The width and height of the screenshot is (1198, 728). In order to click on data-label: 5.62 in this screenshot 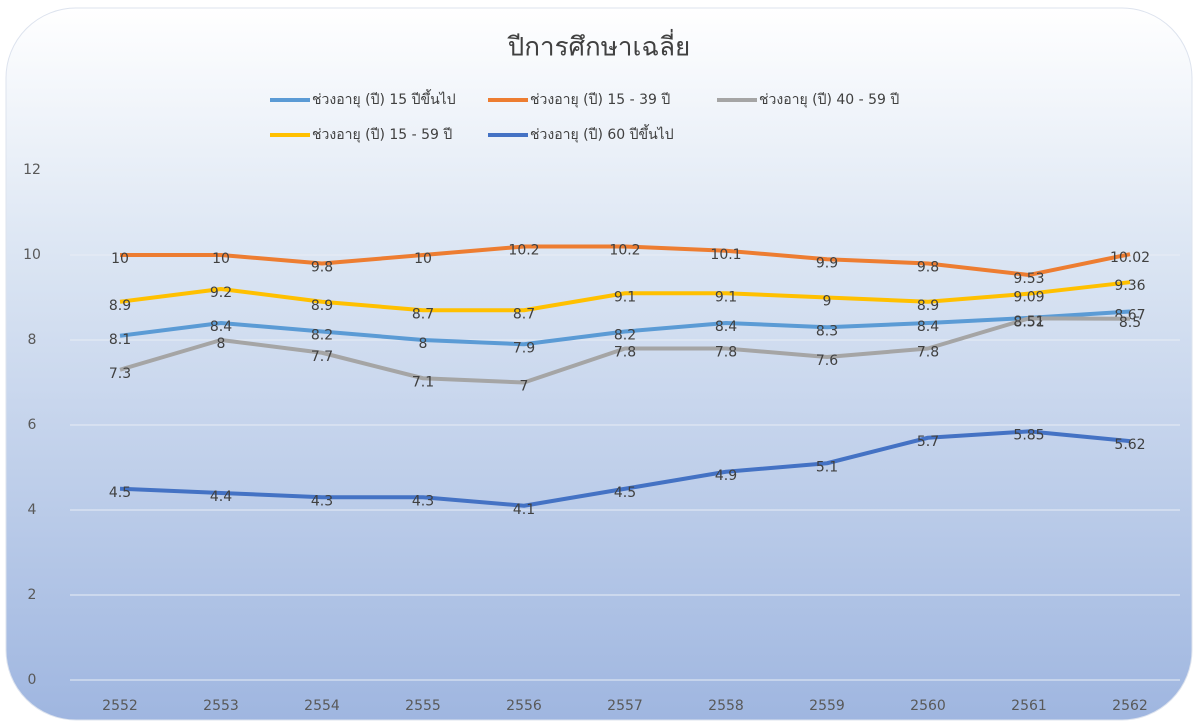, I will do `click(1129, 445)`.